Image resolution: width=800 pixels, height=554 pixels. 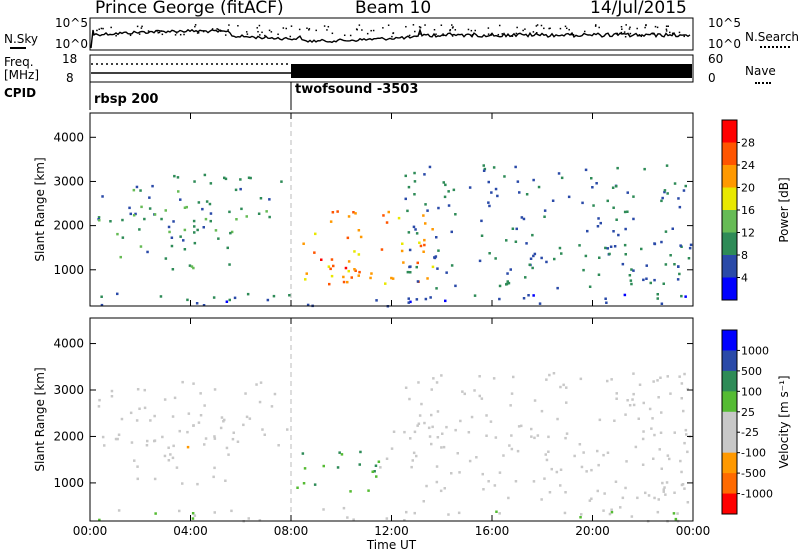 I want to click on x-tick-label: 16:00, so click(x=492, y=531).